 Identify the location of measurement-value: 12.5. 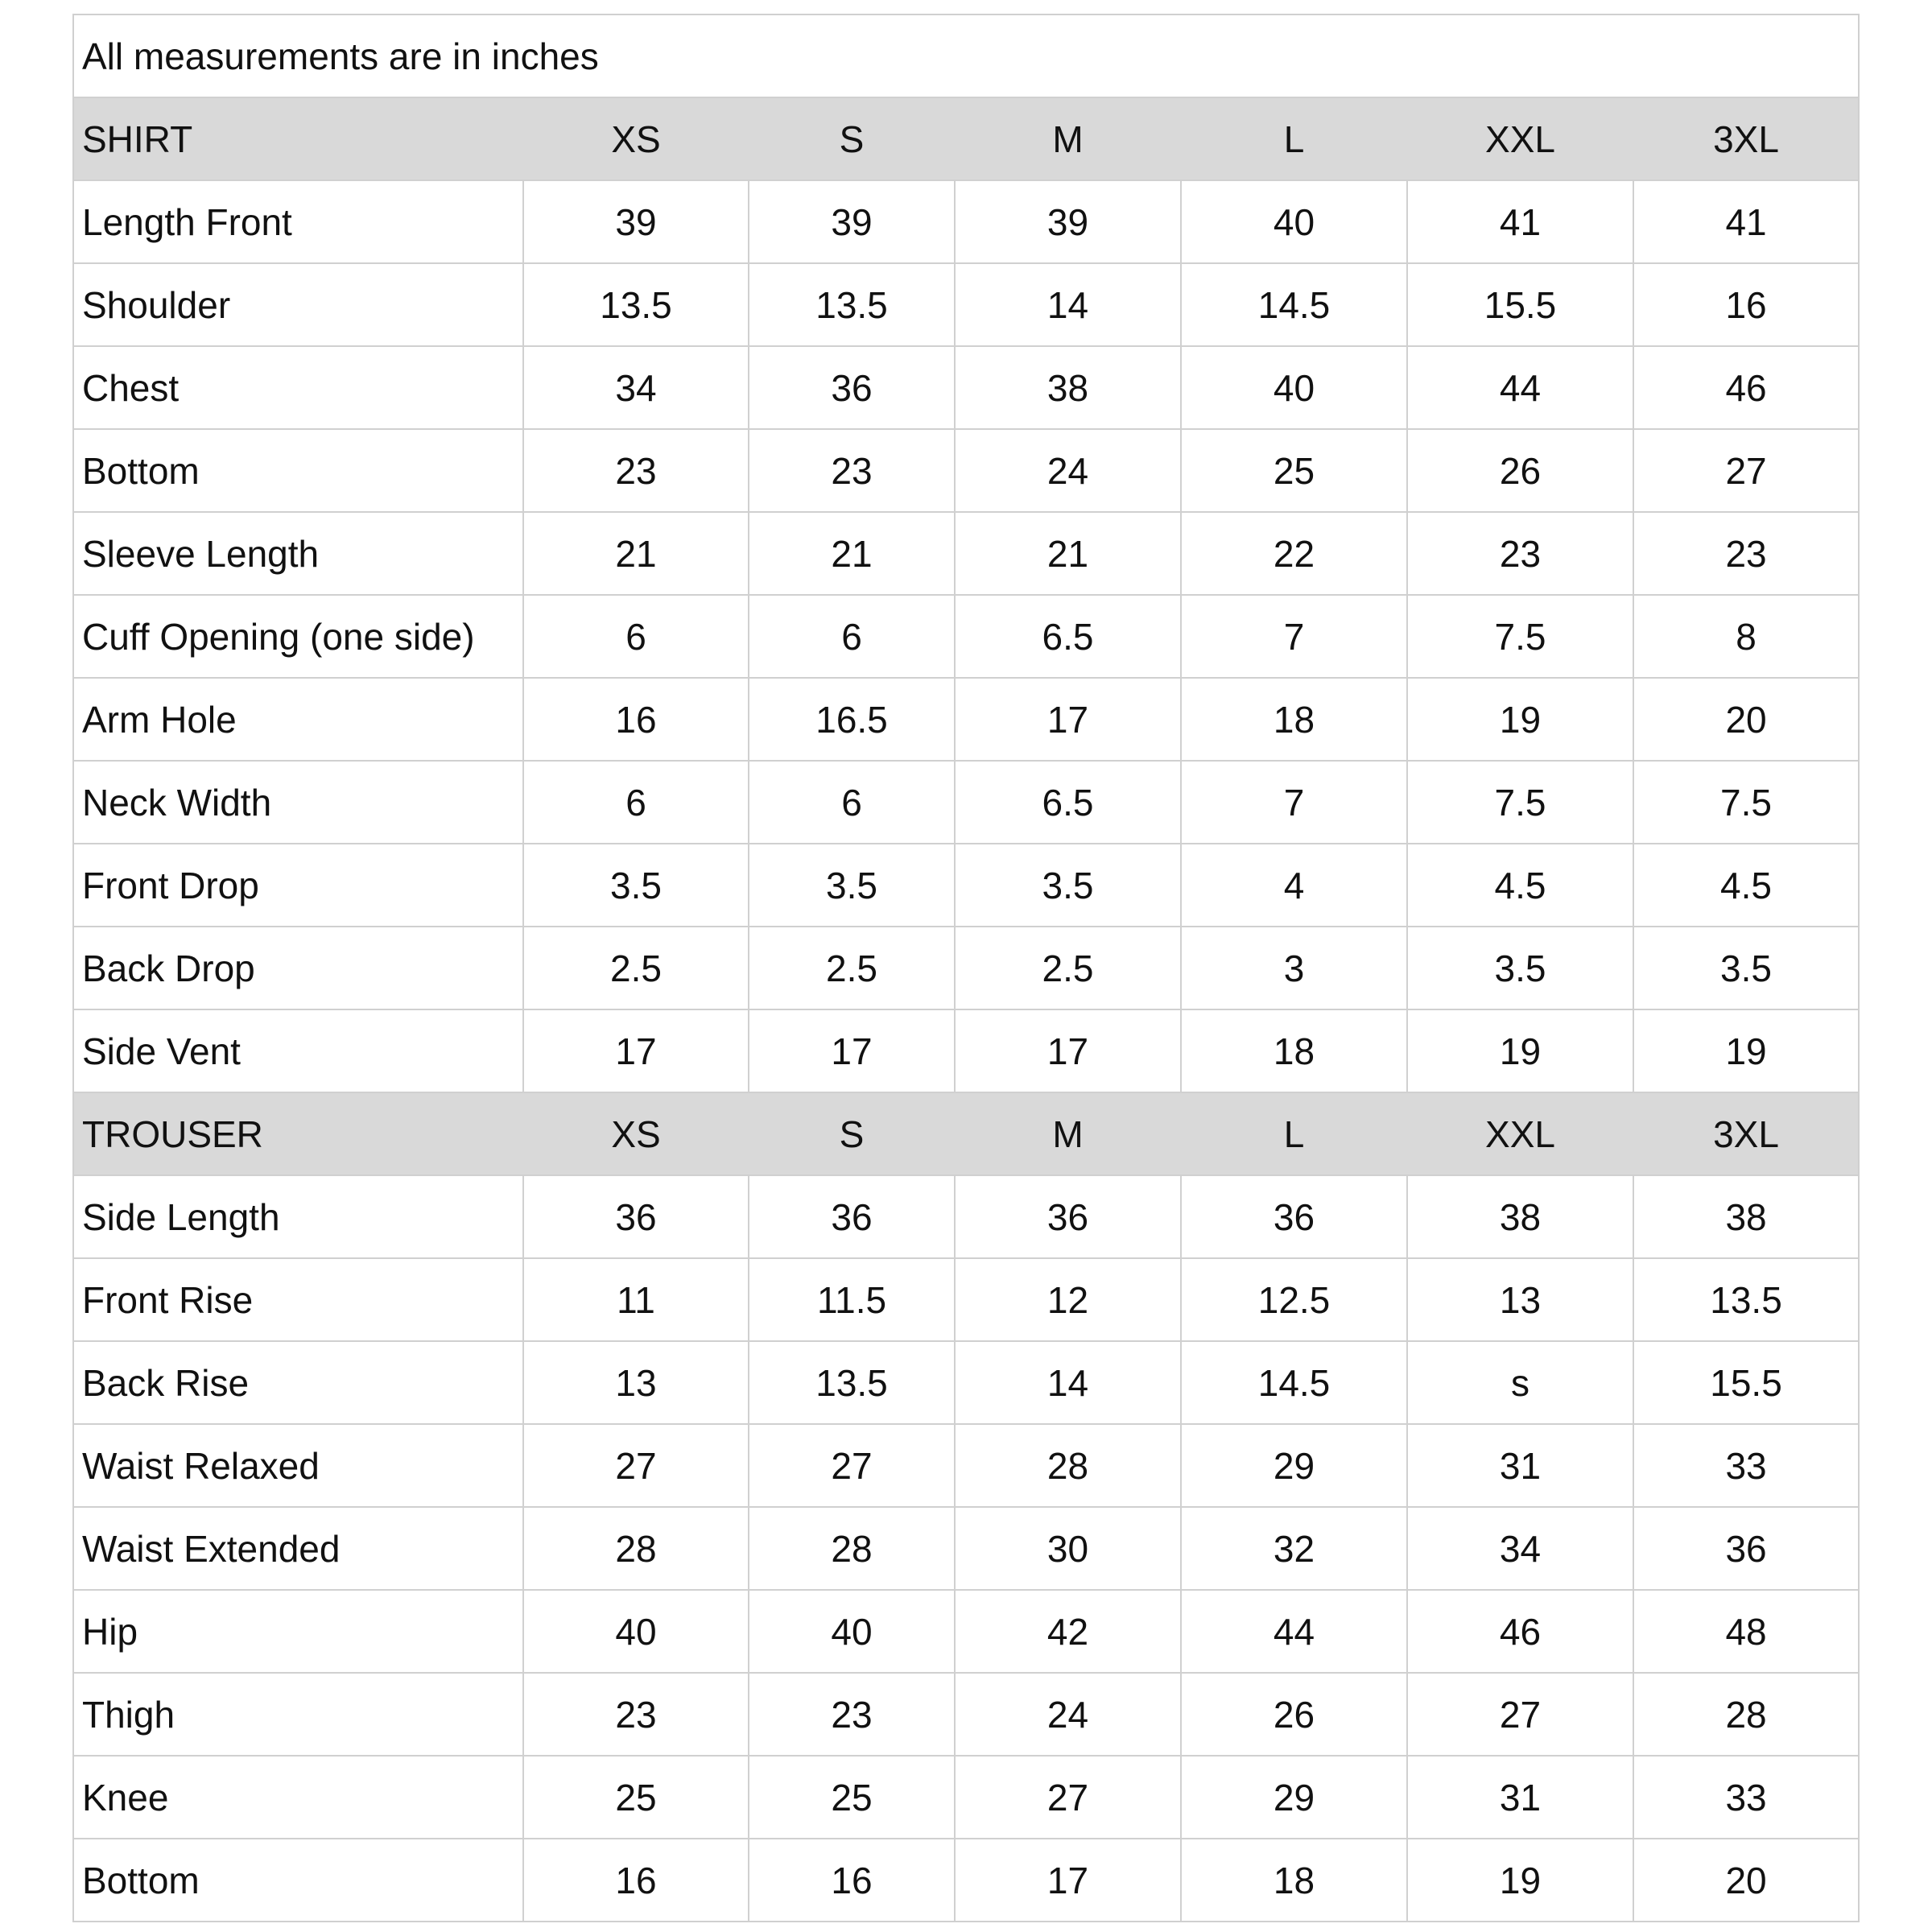
(1294, 1299).